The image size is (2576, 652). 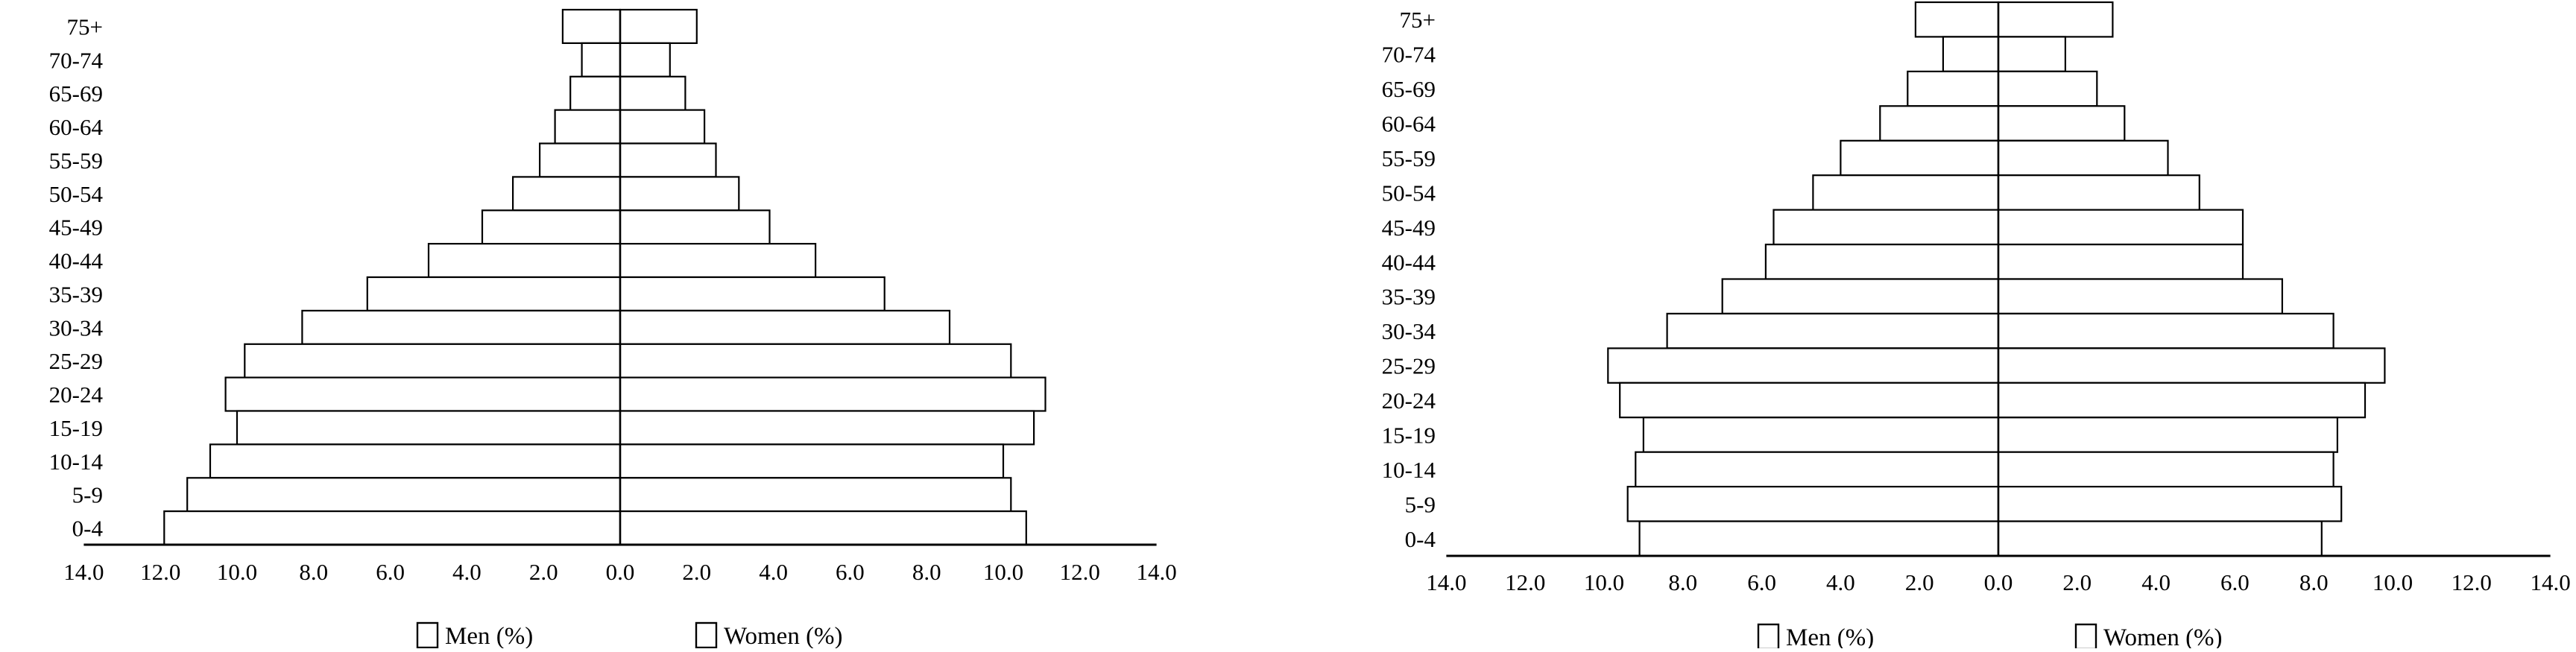 I want to click on x-tick-label-2: 10.0, so click(x=237, y=572).